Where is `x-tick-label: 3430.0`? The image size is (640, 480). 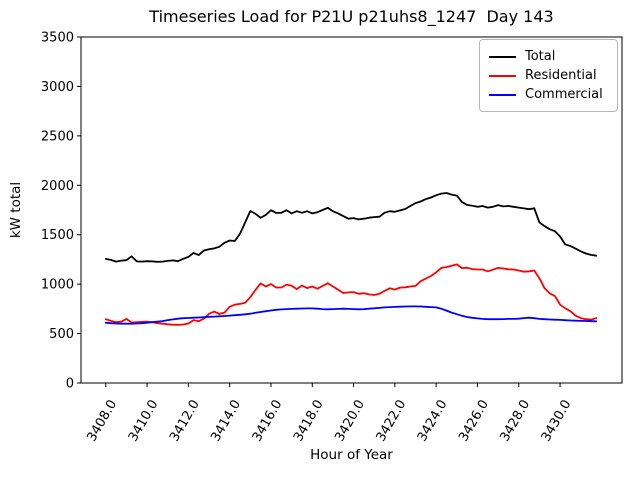
x-tick-label: 3430.0 is located at coordinates (557, 421).